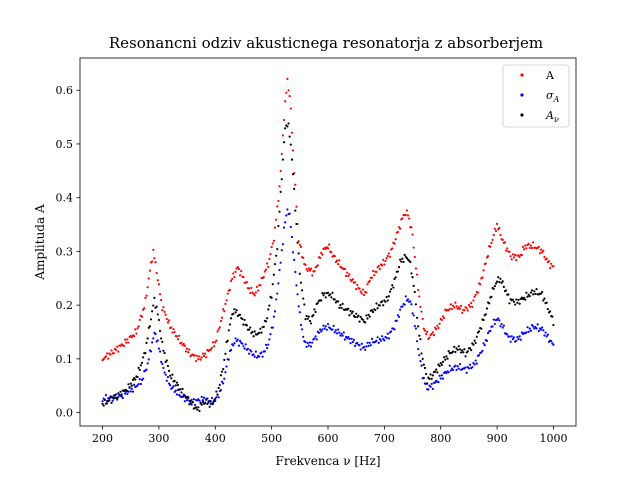 Image resolution: width=640 pixels, height=480 pixels. What do you see at coordinates (440, 438) in the screenshot?
I see `x-tick-label: 800` at bounding box center [440, 438].